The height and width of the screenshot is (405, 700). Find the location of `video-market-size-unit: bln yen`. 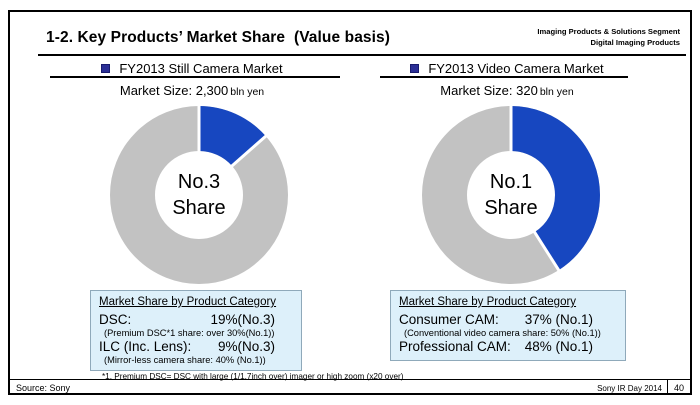

video-market-size-unit: bln yen is located at coordinates (556, 92).